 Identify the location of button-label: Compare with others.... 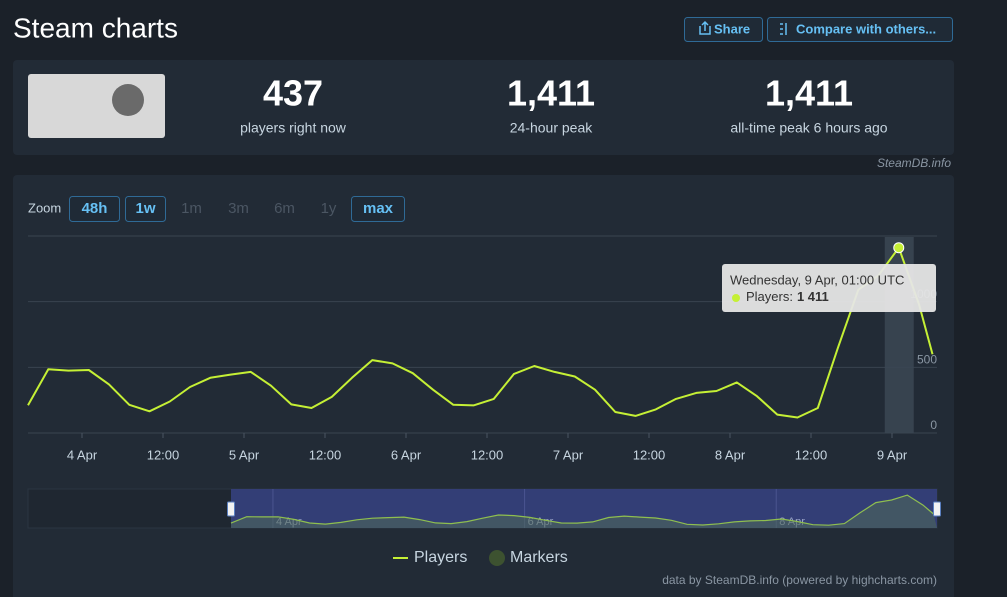
(866, 28).